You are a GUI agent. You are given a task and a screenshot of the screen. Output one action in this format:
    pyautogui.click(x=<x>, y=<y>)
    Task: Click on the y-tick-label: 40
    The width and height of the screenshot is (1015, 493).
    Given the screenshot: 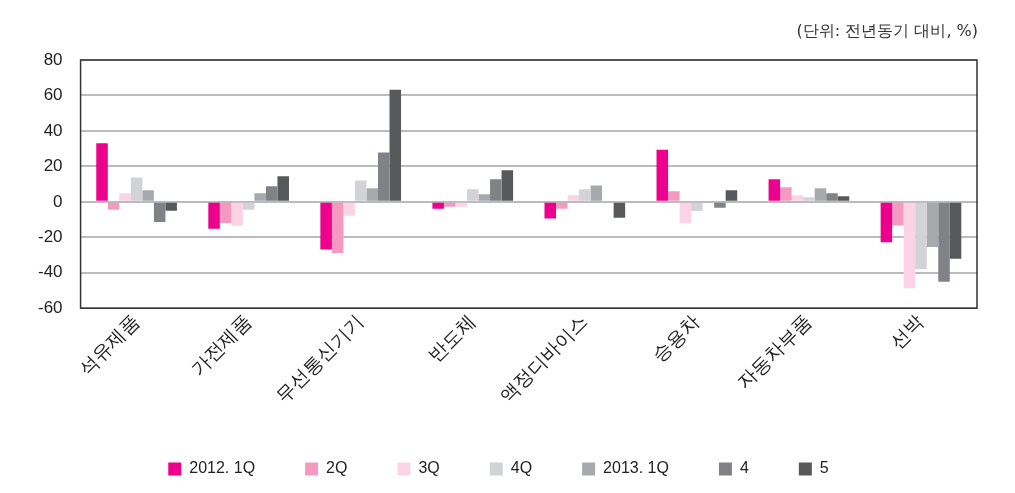 What is the action you would take?
    pyautogui.click(x=53, y=130)
    